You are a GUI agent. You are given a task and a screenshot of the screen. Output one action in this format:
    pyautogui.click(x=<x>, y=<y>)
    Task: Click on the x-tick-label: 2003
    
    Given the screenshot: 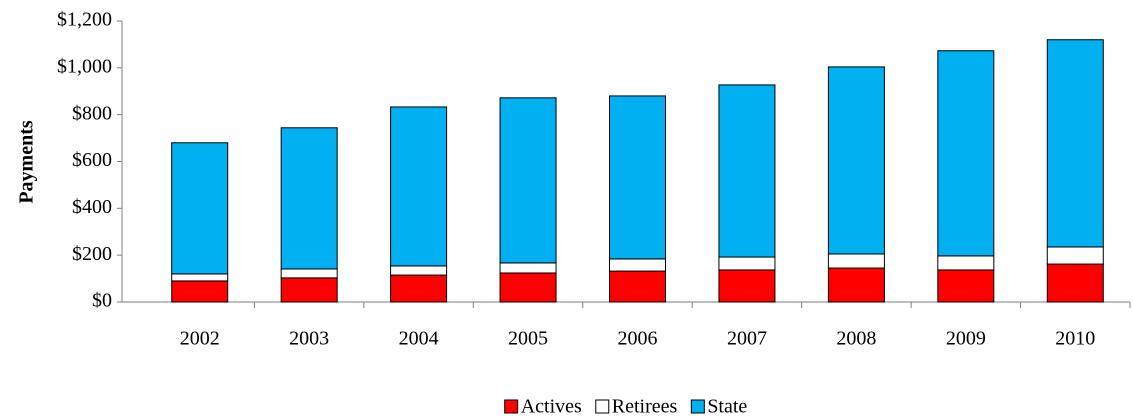 What is the action you would take?
    pyautogui.click(x=309, y=339)
    